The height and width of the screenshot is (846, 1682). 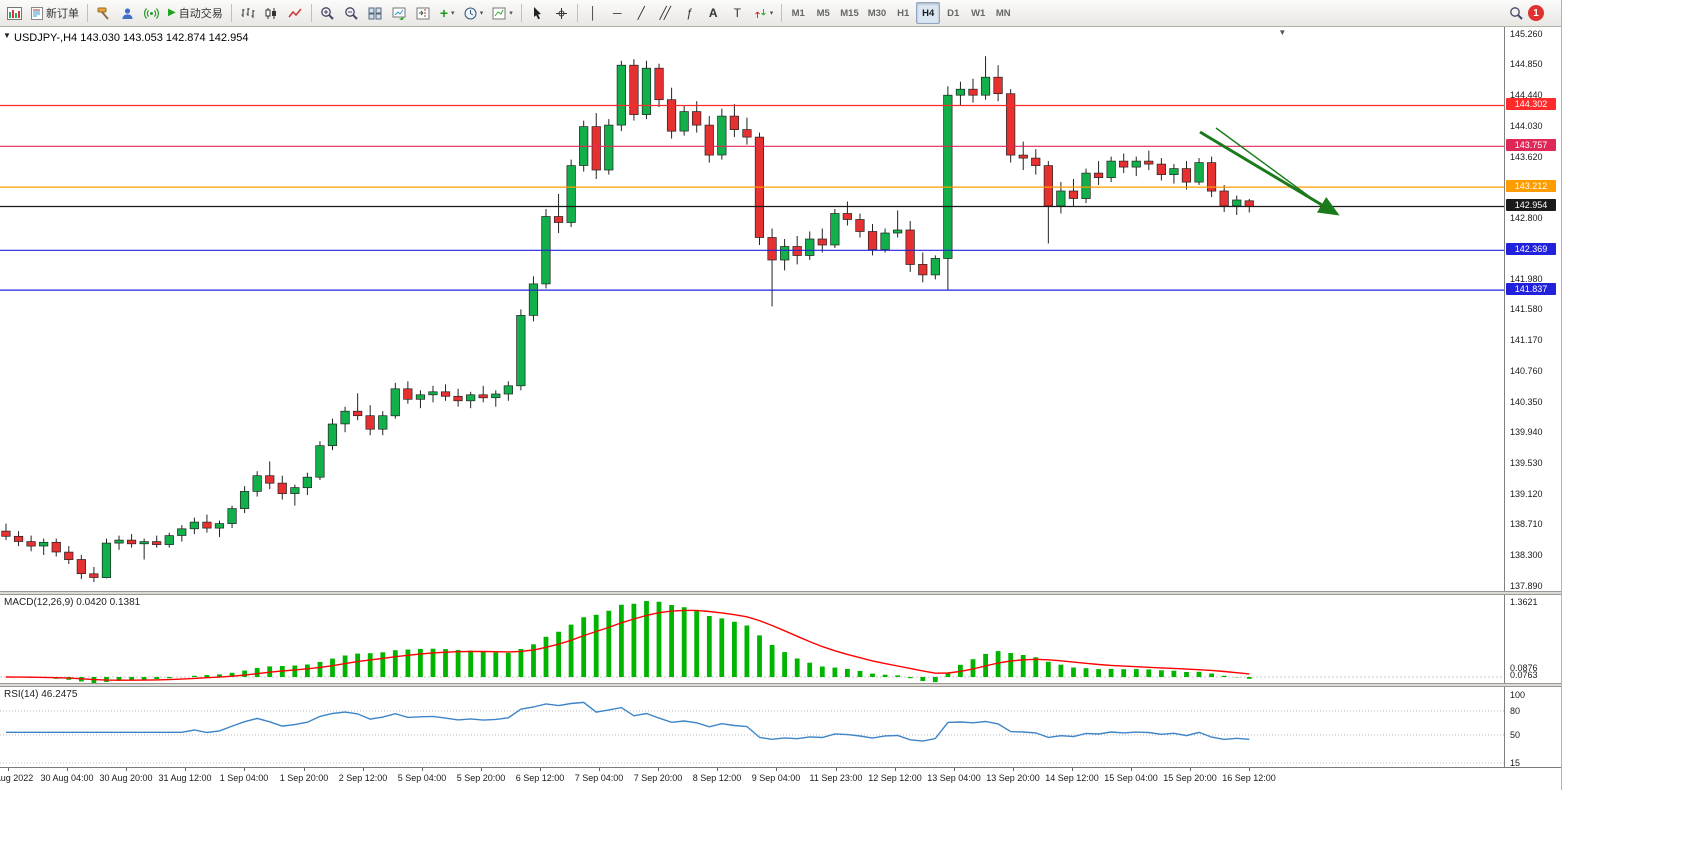 What do you see at coordinates (444, 13) in the screenshot?
I see `indicators-plus-icon: +` at bounding box center [444, 13].